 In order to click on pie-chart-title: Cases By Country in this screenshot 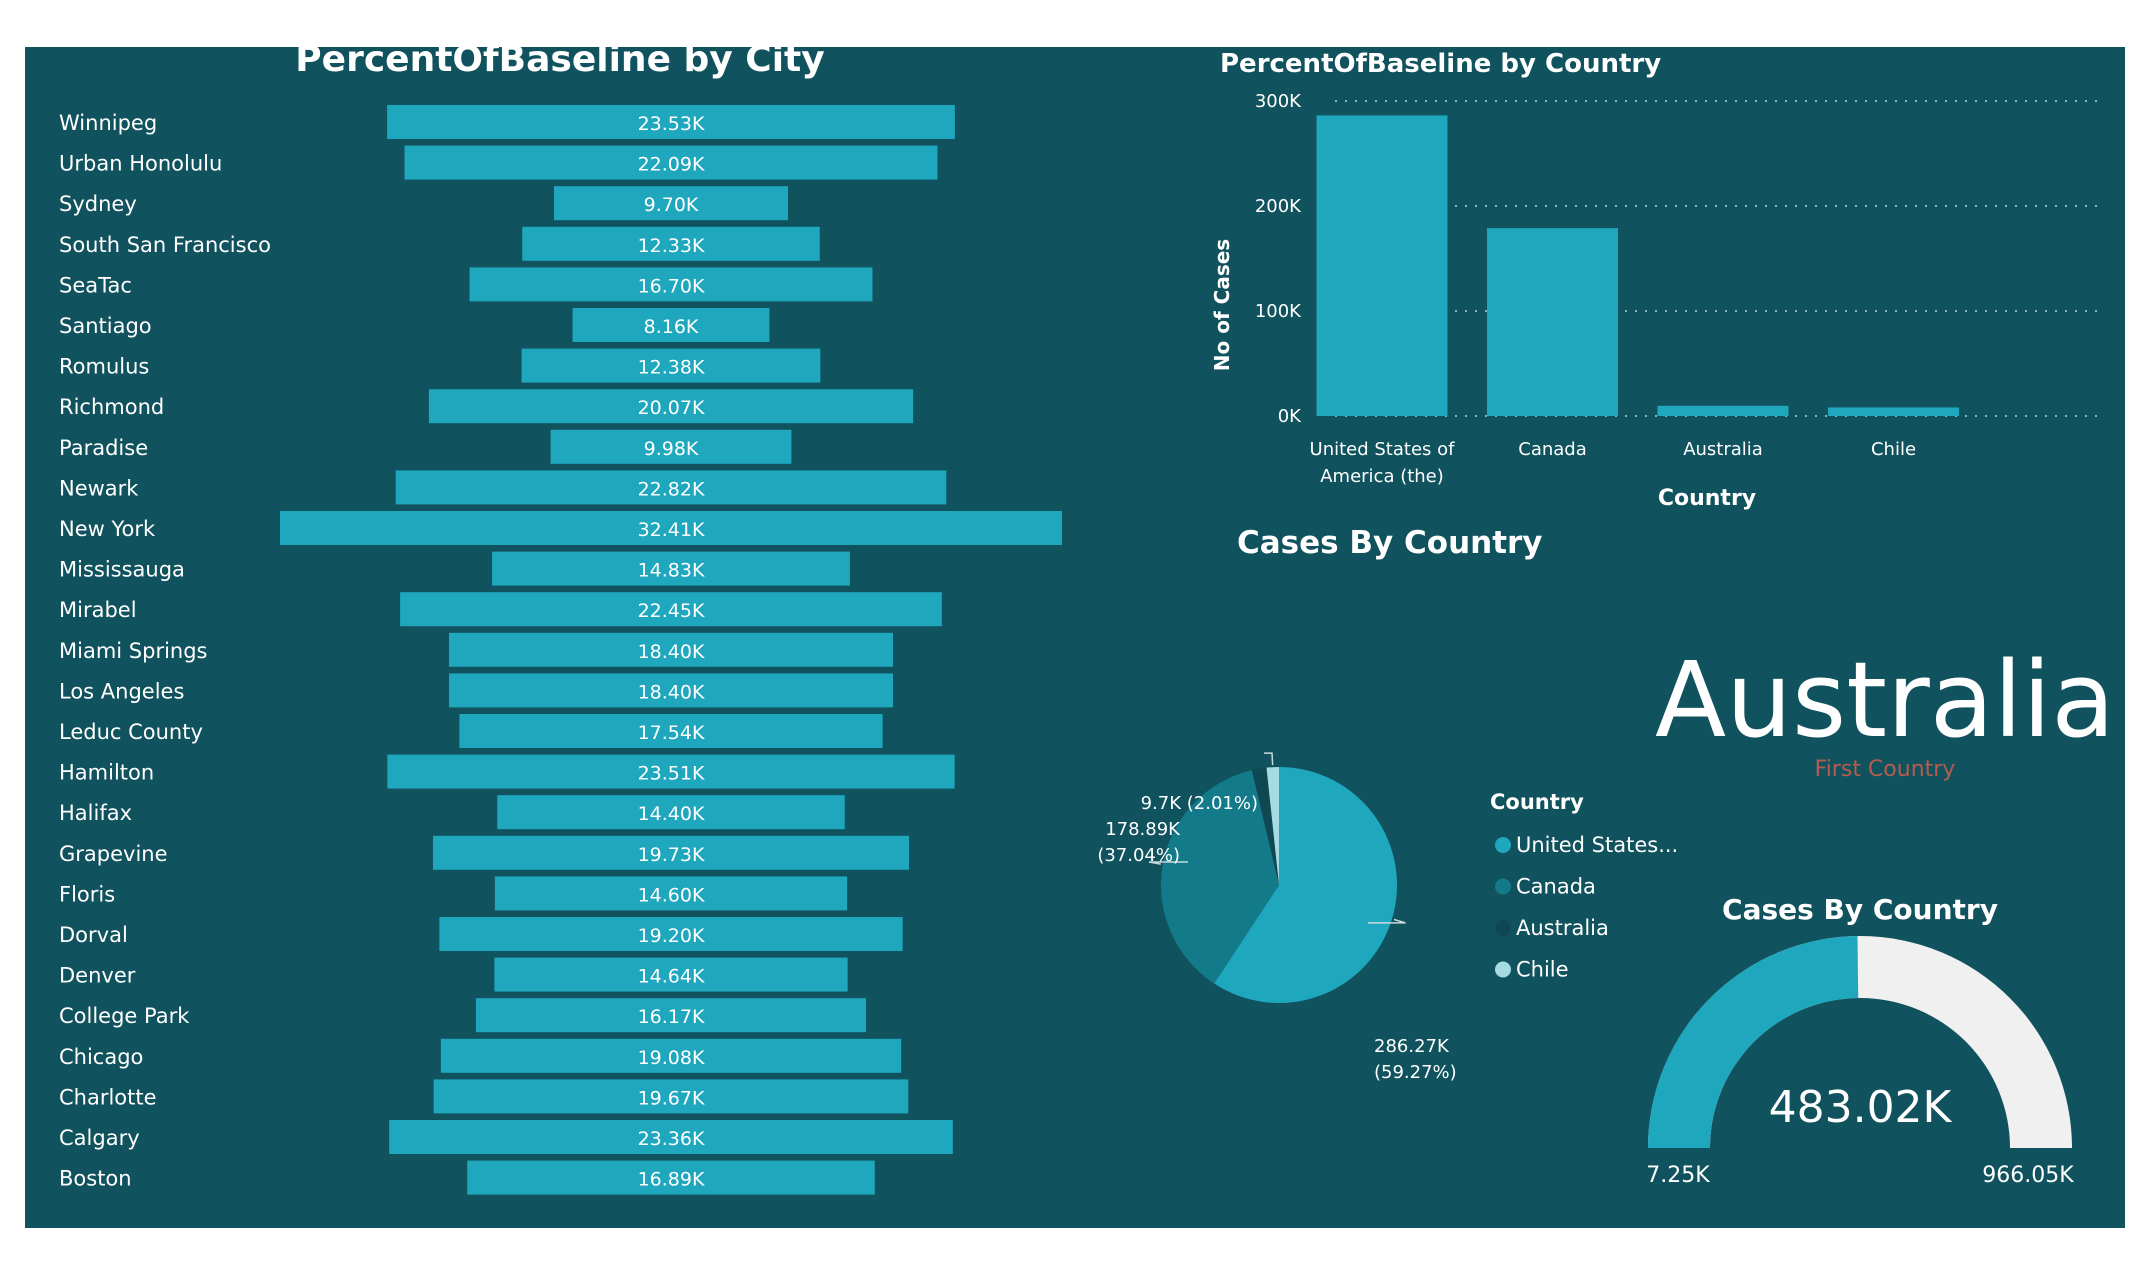, I will do `click(1390, 543)`.